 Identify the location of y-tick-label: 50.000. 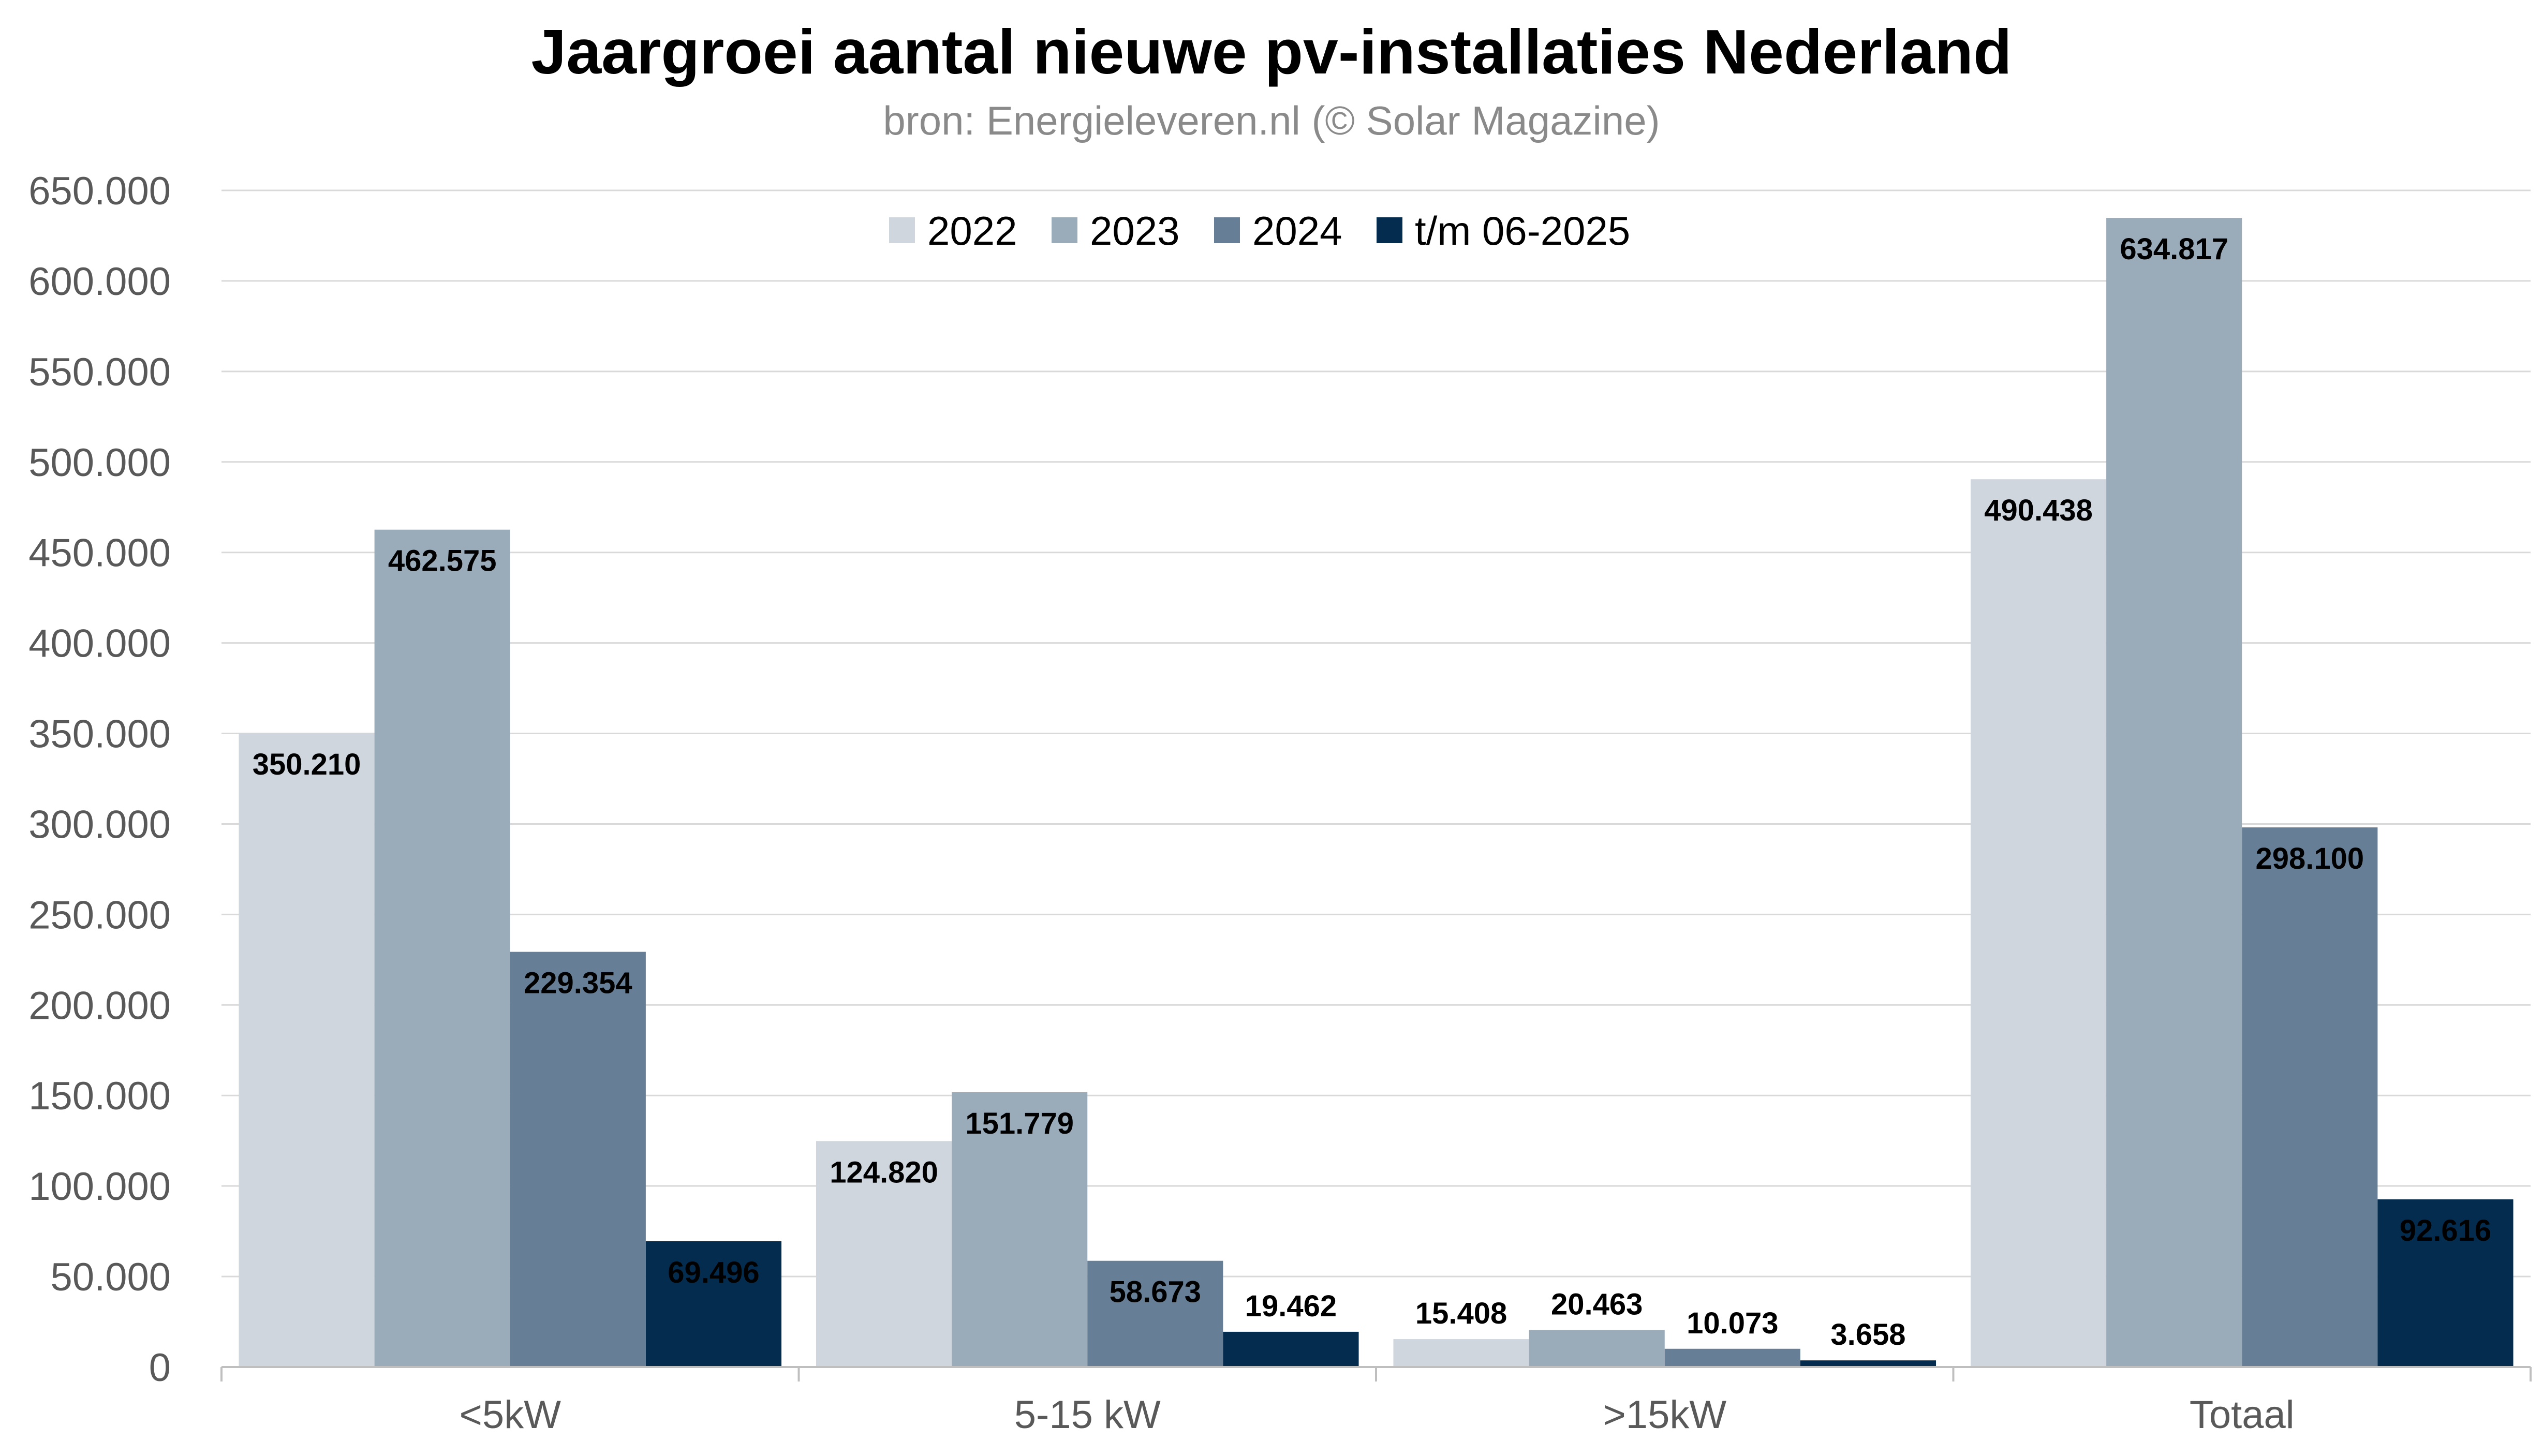
(111, 1277).